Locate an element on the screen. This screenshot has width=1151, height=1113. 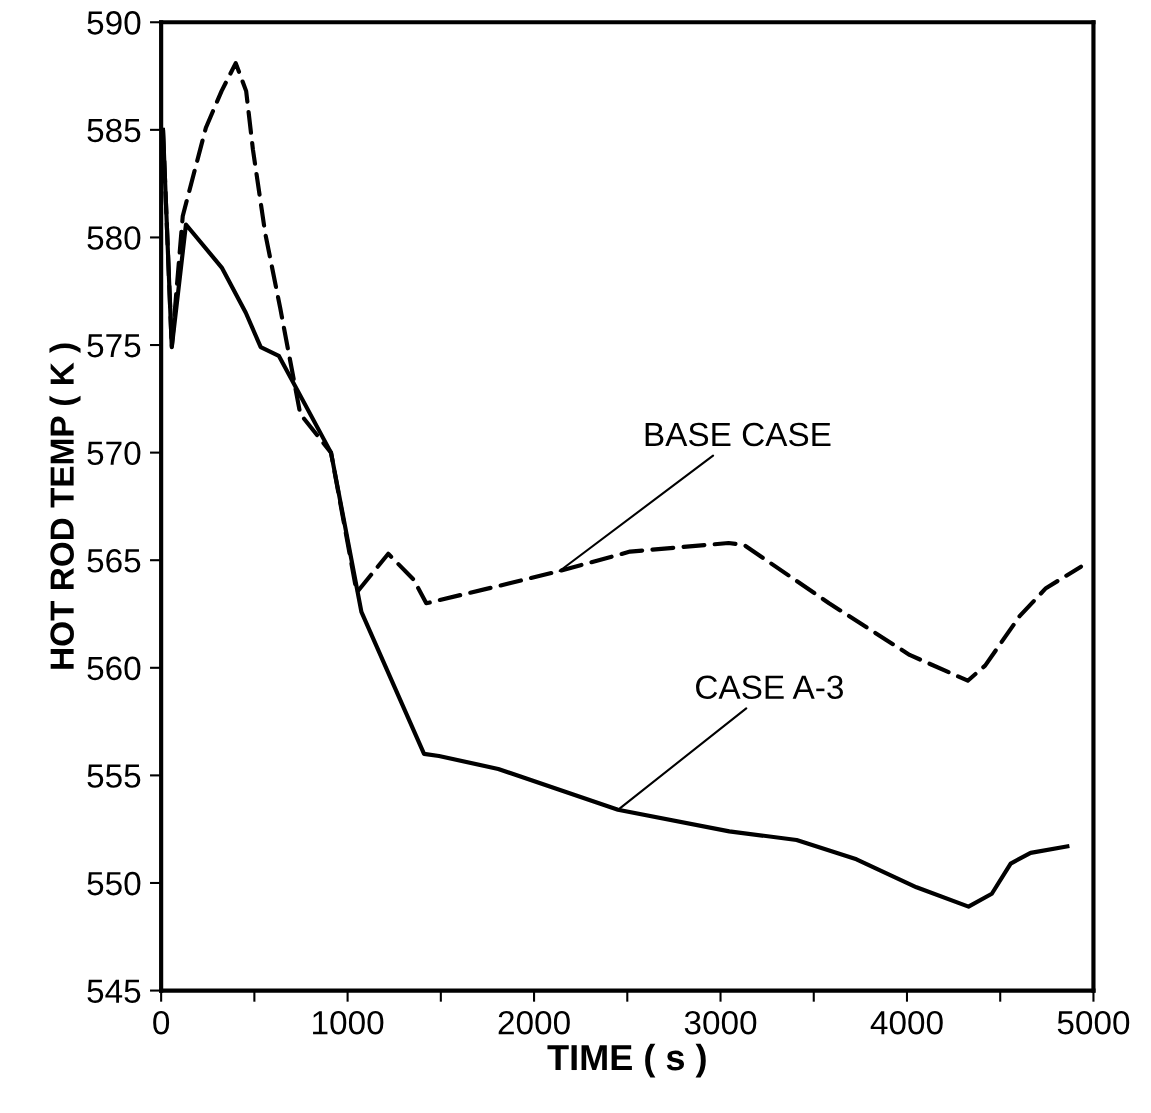
x-tick-label: 3000 is located at coordinates (720, 1022).